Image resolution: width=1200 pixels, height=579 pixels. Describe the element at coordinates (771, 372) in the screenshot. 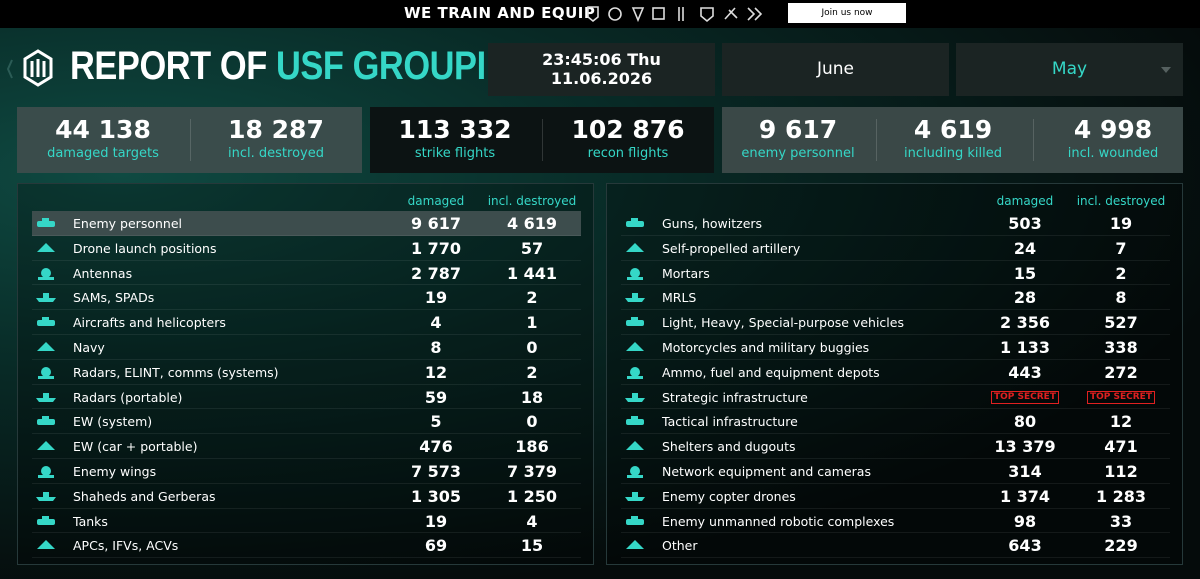

I see `row-name: Ammo, fuel and equipment depots` at that location.